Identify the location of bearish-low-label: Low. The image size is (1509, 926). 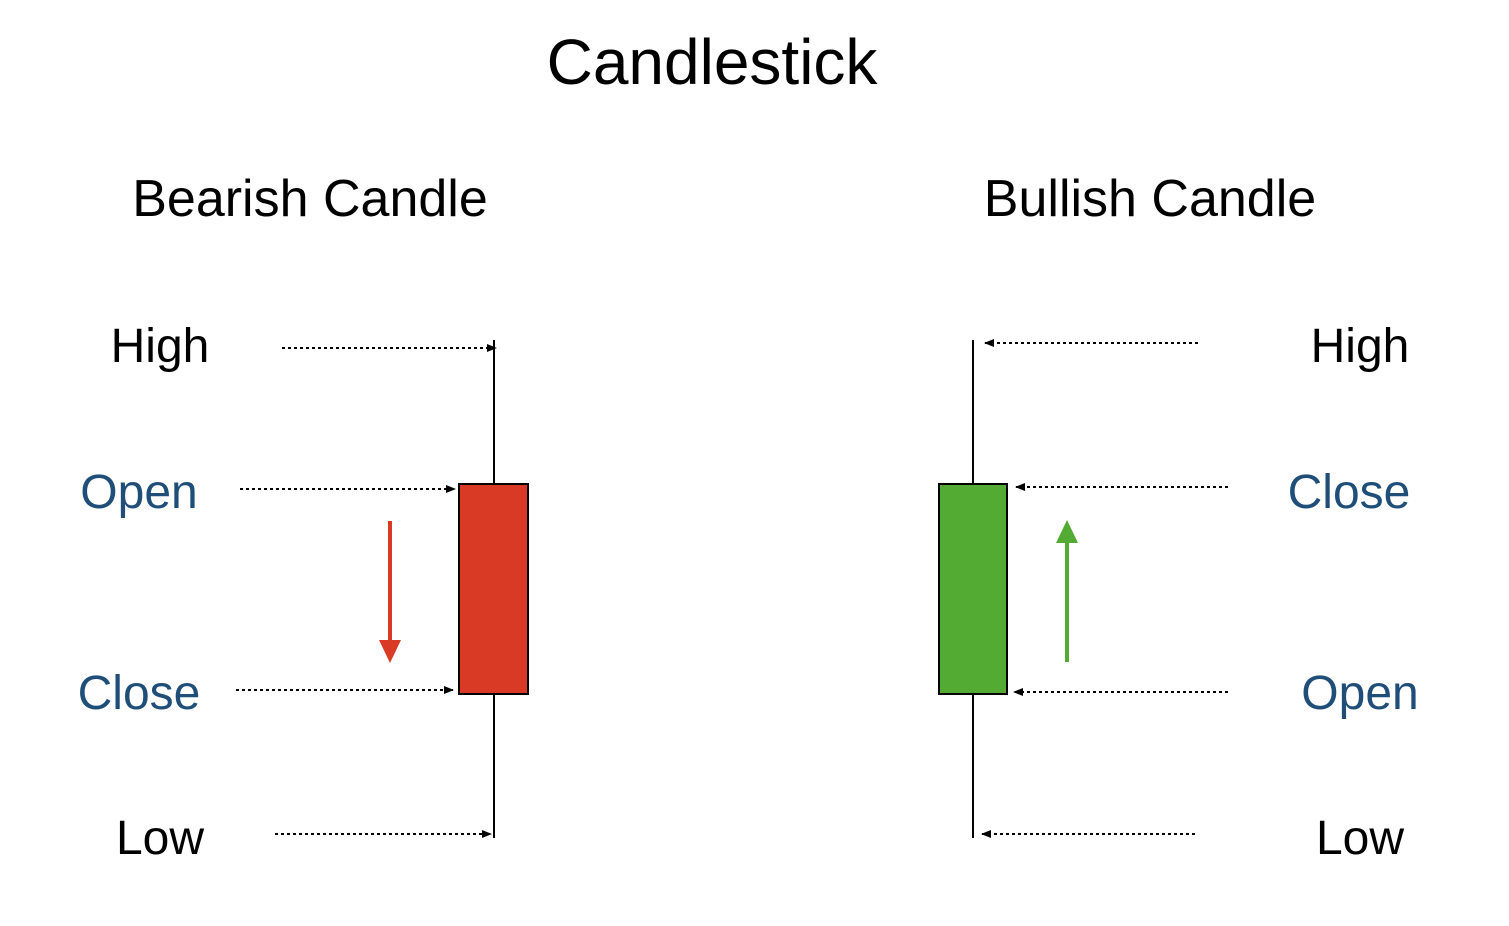
(160, 838).